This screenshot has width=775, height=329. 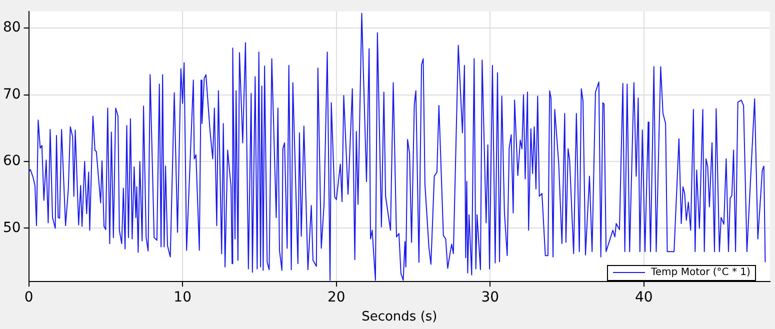 What do you see at coordinates (11, 28) in the screenshot?
I see `y-tick-label: 80` at bounding box center [11, 28].